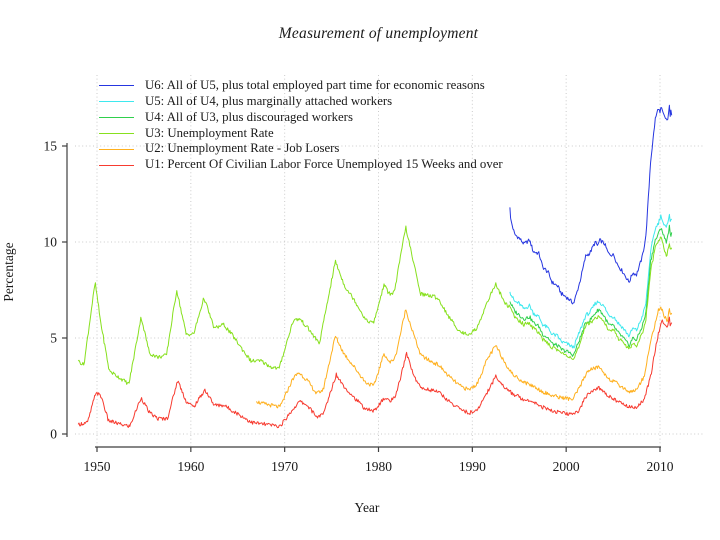 The image size is (720, 540). What do you see at coordinates (378, 33) in the screenshot?
I see `chart-title: Measurement of unemployment` at bounding box center [378, 33].